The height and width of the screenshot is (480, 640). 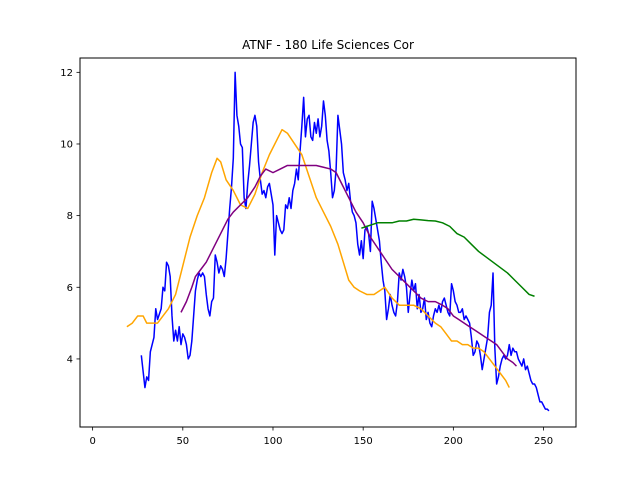 I want to click on x-tick-label: 250, so click(x=543, y=441).